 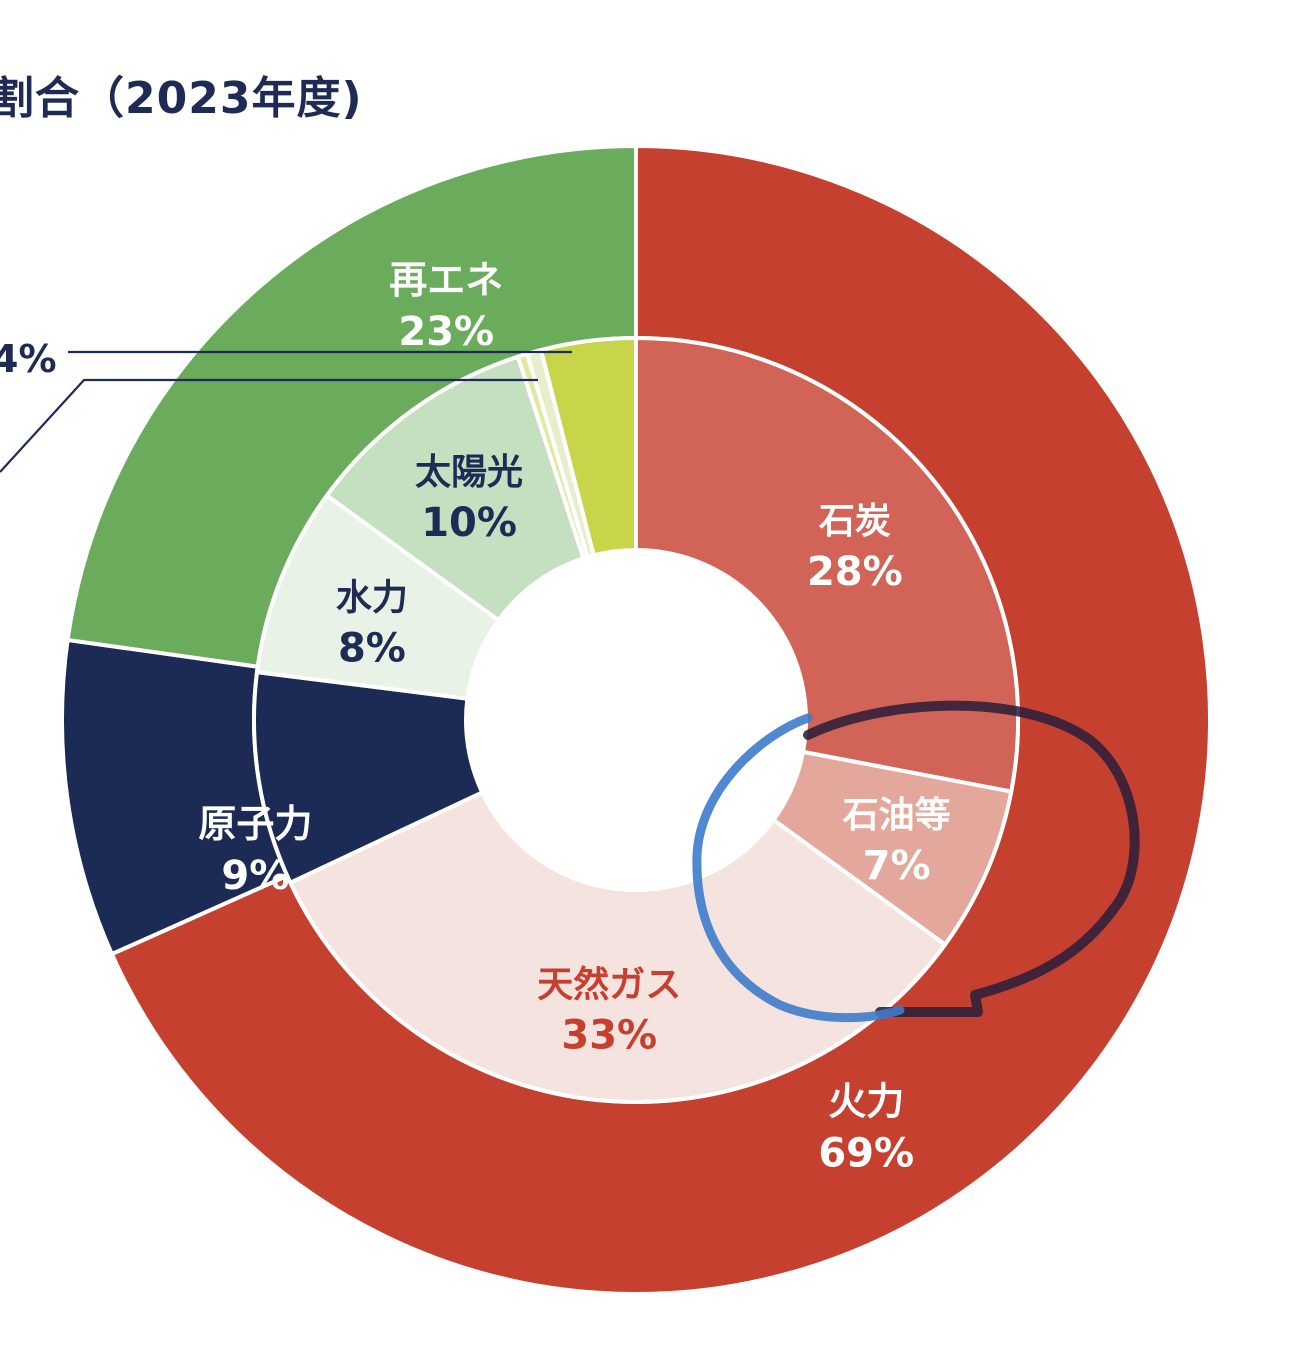 What do you see at coordinates (446, 332) in the screenshot?
I see `outer-value-2: 23%` at bounding box center [446, 332].